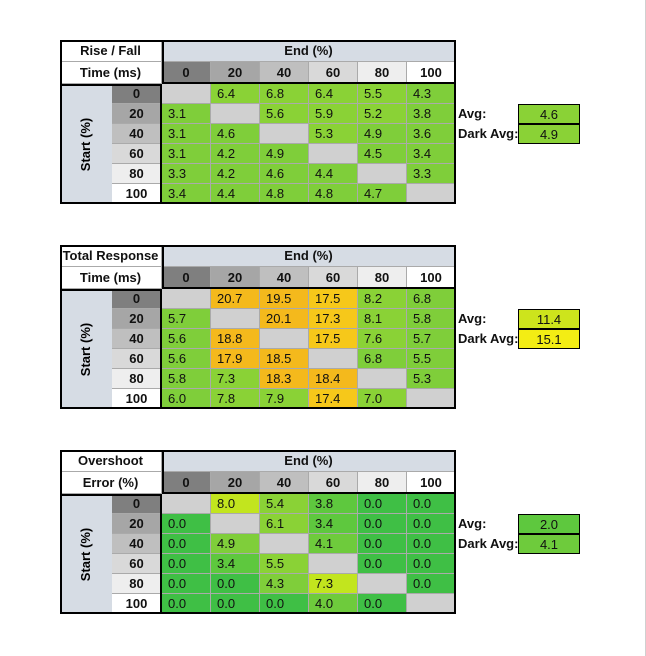 The image size is (646, 656). What do you see at coordinates (549, 339) in the screenshot?
I see `dark-avg-value: 15.1` at bounding box center [549, 339].